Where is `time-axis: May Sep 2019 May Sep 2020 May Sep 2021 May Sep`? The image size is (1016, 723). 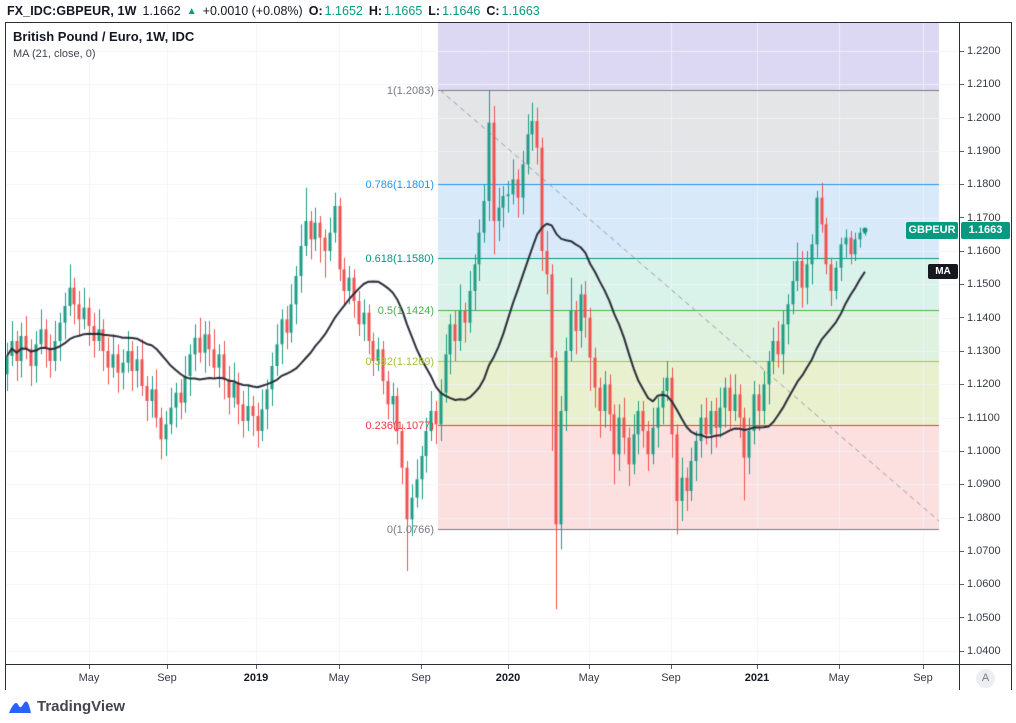
time-axis: May Sep 2019 May Sep 2020 May Sep 2021 May Sep is located at coordinates (482, 677).